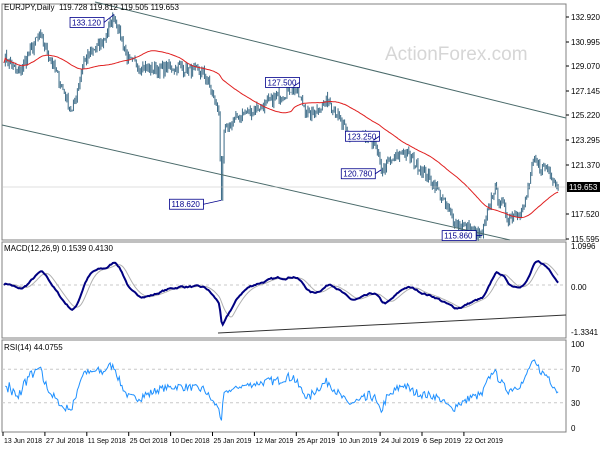 The width and height of the screenshot is (600, 450). I want to click on price-tick-label: 132.920, so click(585, 17).